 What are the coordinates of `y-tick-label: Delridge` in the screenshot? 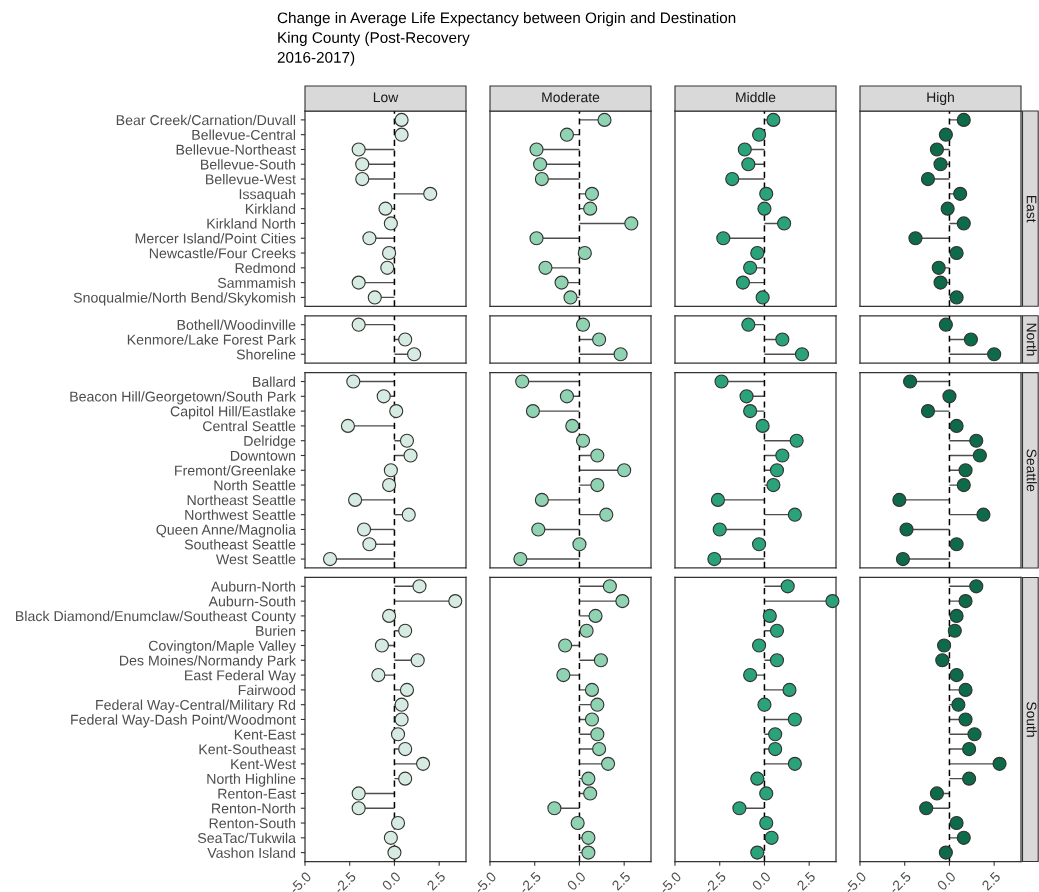 It's located at (270, 442).